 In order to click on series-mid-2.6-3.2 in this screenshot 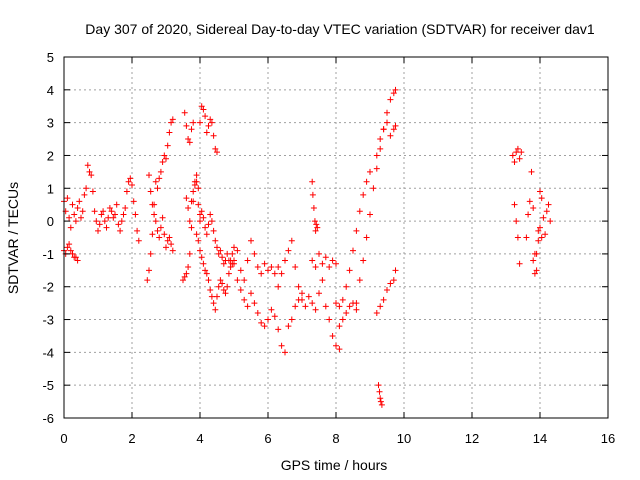, I will do `click(161, 213)`.